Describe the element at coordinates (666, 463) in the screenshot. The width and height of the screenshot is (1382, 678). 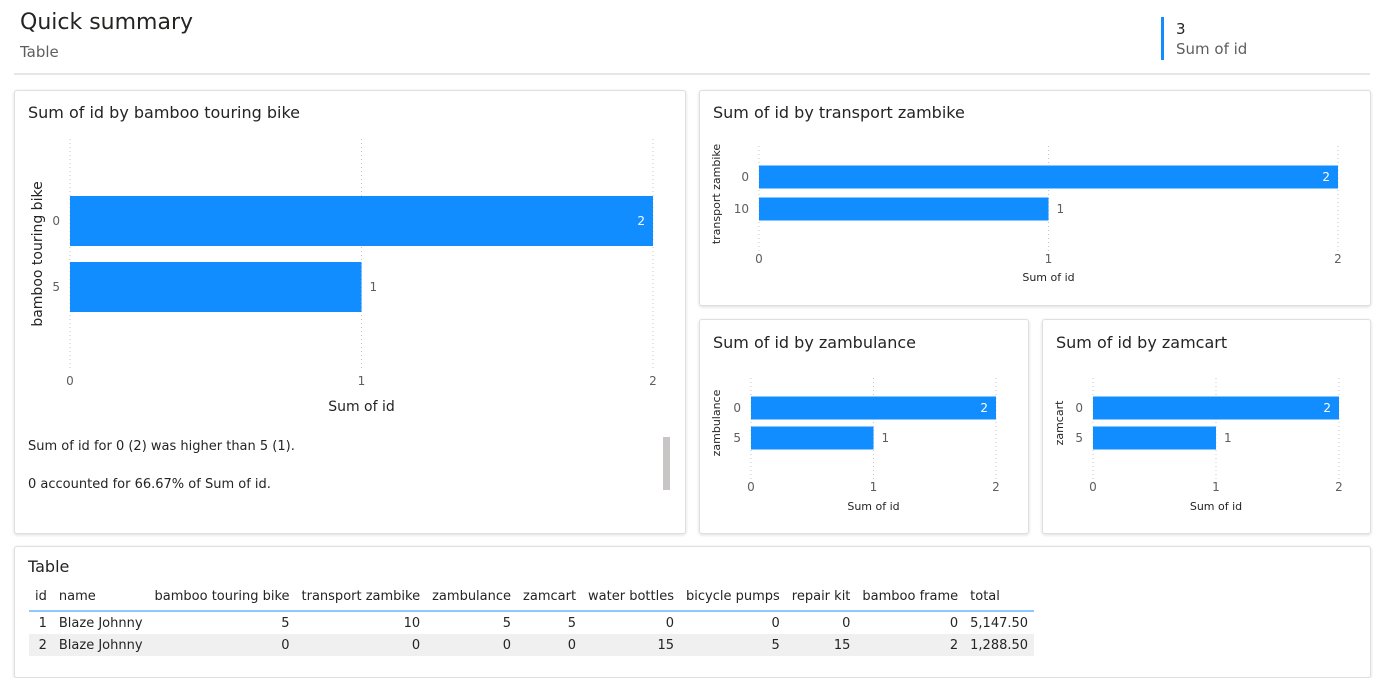
I see `narrative-scrollbar` at that location.